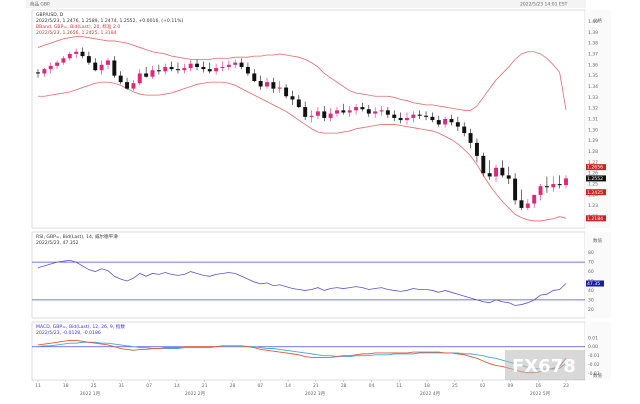 The width and height of the screenshot is (640, 404). What do you see at coordinates (50, 15) in the screenshot?
I see `price-header-1: GBP/USD, D` at bounding box center [50, 15].